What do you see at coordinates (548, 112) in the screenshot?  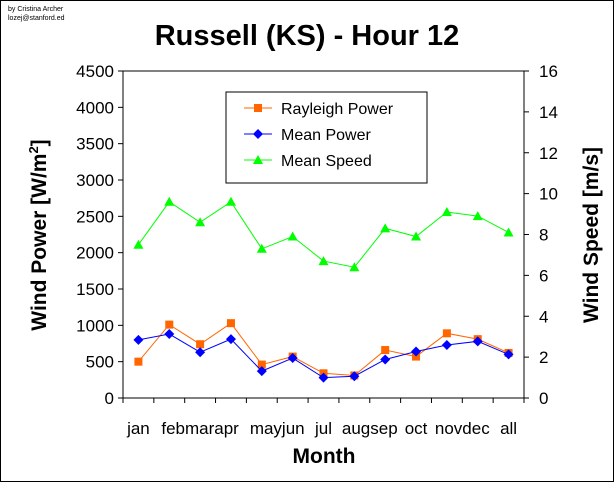 I see `y-right-tick-label: 14` at bounding box center [548, 112].